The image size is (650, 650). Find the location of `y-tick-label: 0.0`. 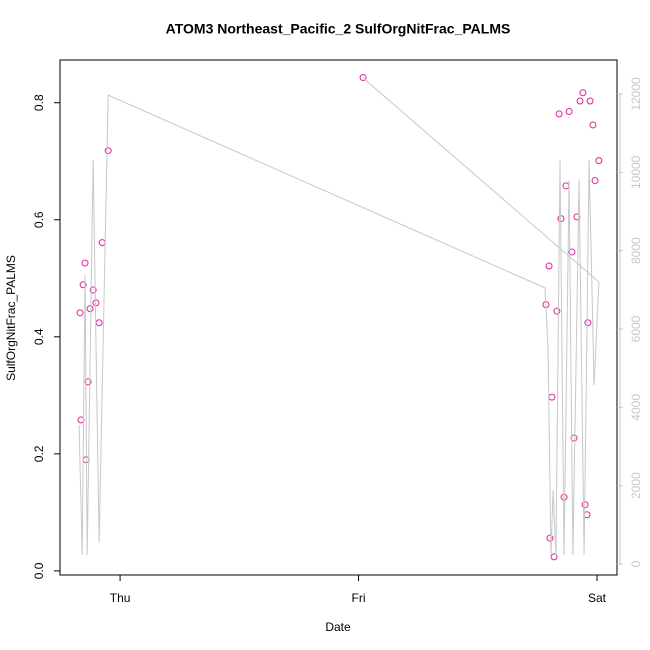

y-tick-label: 0.0 is located at coordinates (39, 570).